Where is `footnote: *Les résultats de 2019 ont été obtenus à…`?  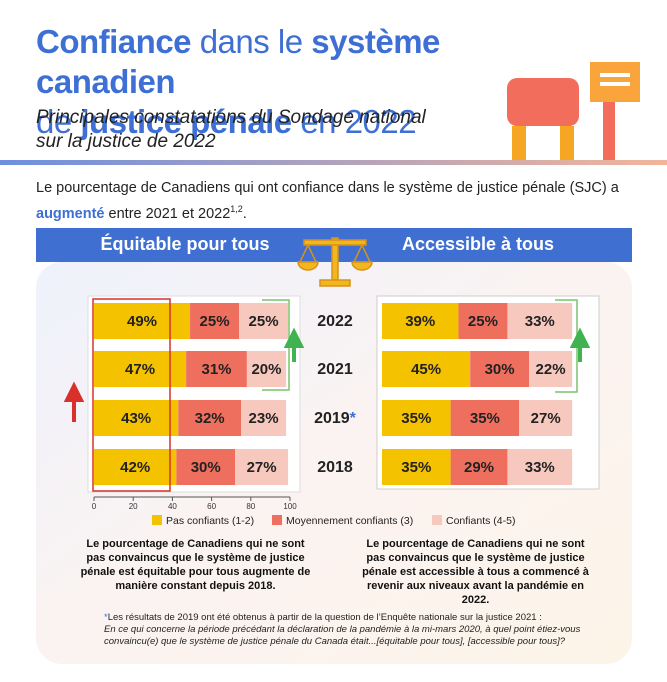
footnote: *Les résultats de 2019 ont été obtenus à… is located at coordinates (342, 629).